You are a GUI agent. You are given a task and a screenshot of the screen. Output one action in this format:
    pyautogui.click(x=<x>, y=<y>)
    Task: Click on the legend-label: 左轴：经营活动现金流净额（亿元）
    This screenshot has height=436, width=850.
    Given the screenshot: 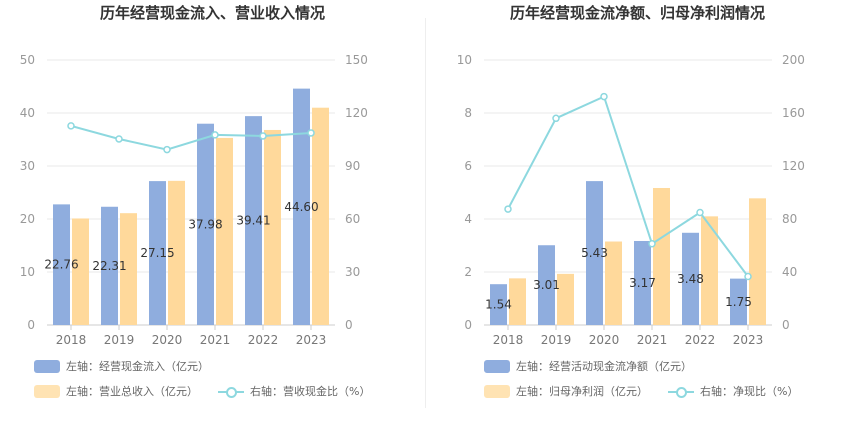 What is the action you would take?
    pyautogui.click(x=604, y=366)
    